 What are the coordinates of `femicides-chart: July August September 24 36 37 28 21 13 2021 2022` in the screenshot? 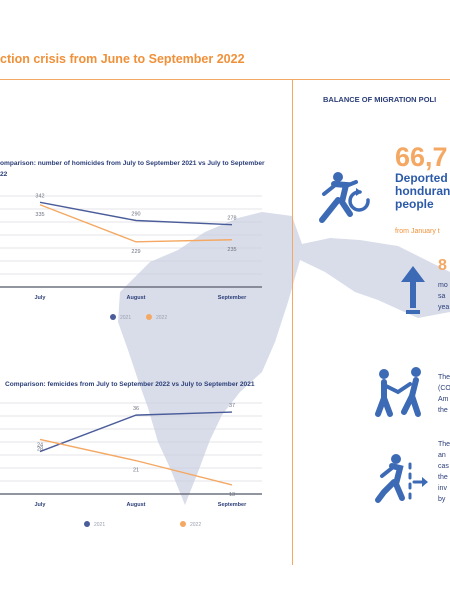 It's located at (131, 465).